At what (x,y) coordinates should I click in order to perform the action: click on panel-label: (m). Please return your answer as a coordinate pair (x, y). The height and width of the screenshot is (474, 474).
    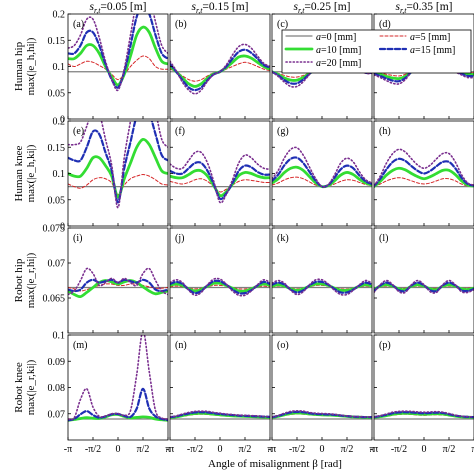
    Looking at the image, I should click on (80, 345).